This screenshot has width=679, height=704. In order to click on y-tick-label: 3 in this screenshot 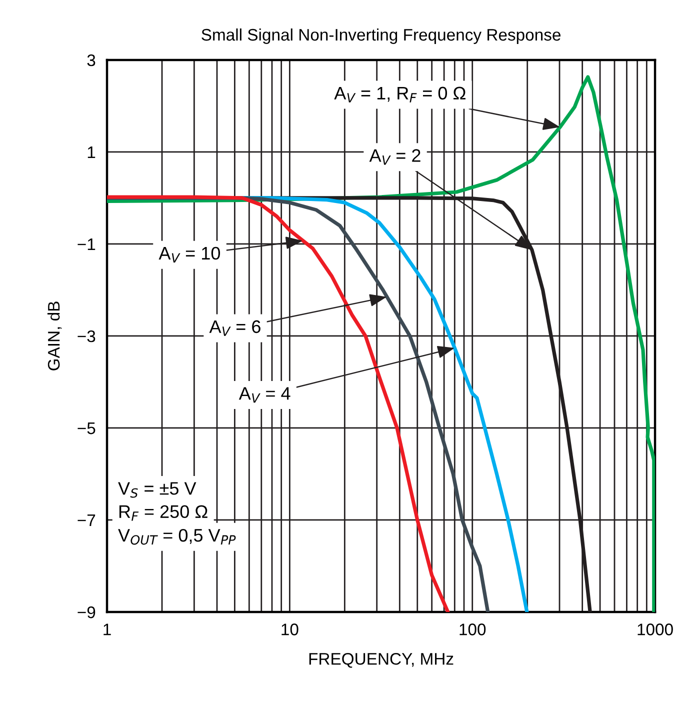, I will do `click(91, 60)`.